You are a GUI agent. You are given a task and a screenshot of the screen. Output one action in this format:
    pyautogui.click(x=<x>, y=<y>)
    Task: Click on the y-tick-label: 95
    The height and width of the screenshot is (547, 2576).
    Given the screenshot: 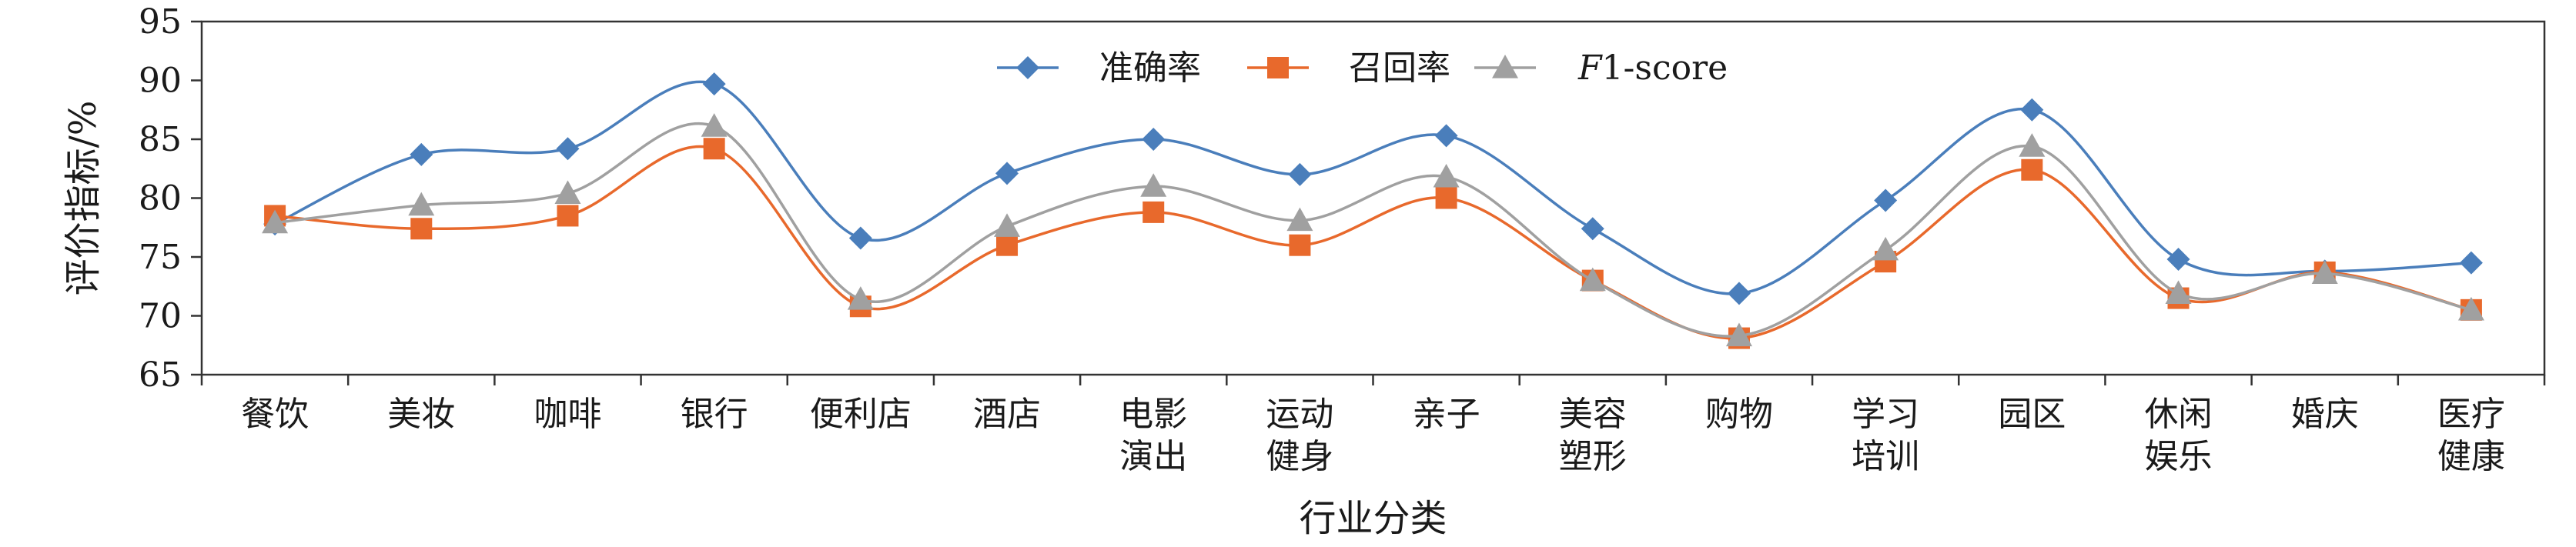 What is the action you would take?
    pyautogui.click(x=160, y=22)
    